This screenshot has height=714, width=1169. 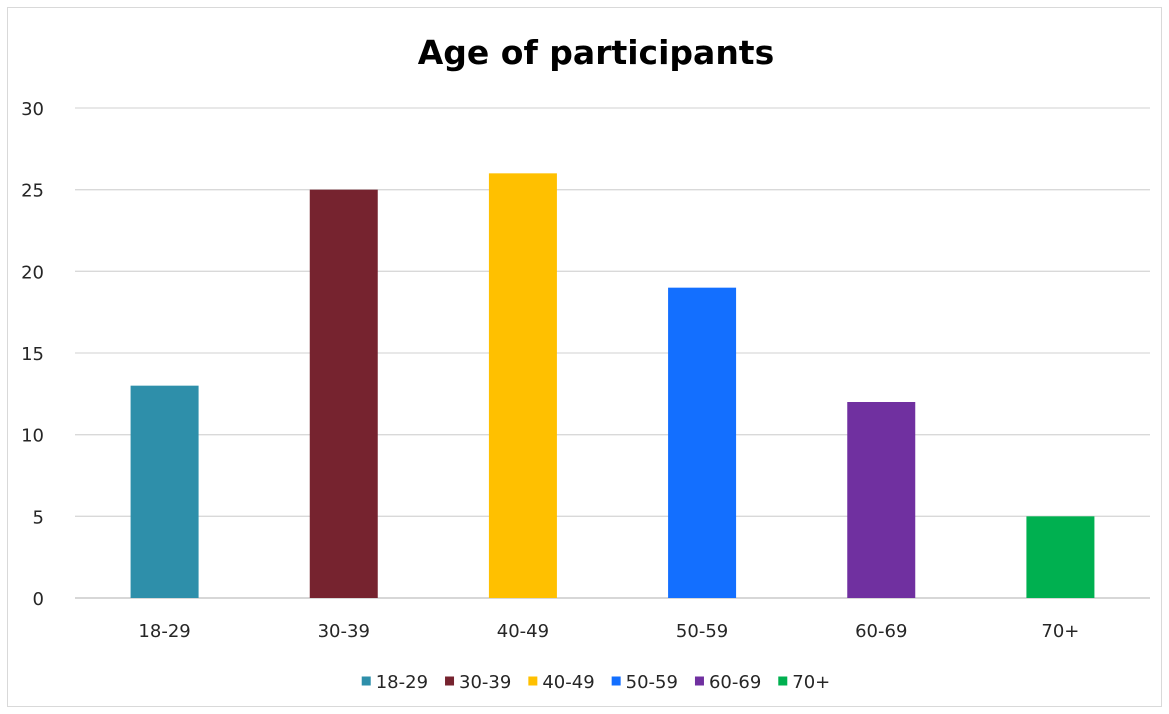 What do you see at coordinates (608, 631) in the screenshot?
I see `x-axis-ticks: 18-29 30-39 40-49 50-59 60-69 70+` at bounding box center [608, 631].